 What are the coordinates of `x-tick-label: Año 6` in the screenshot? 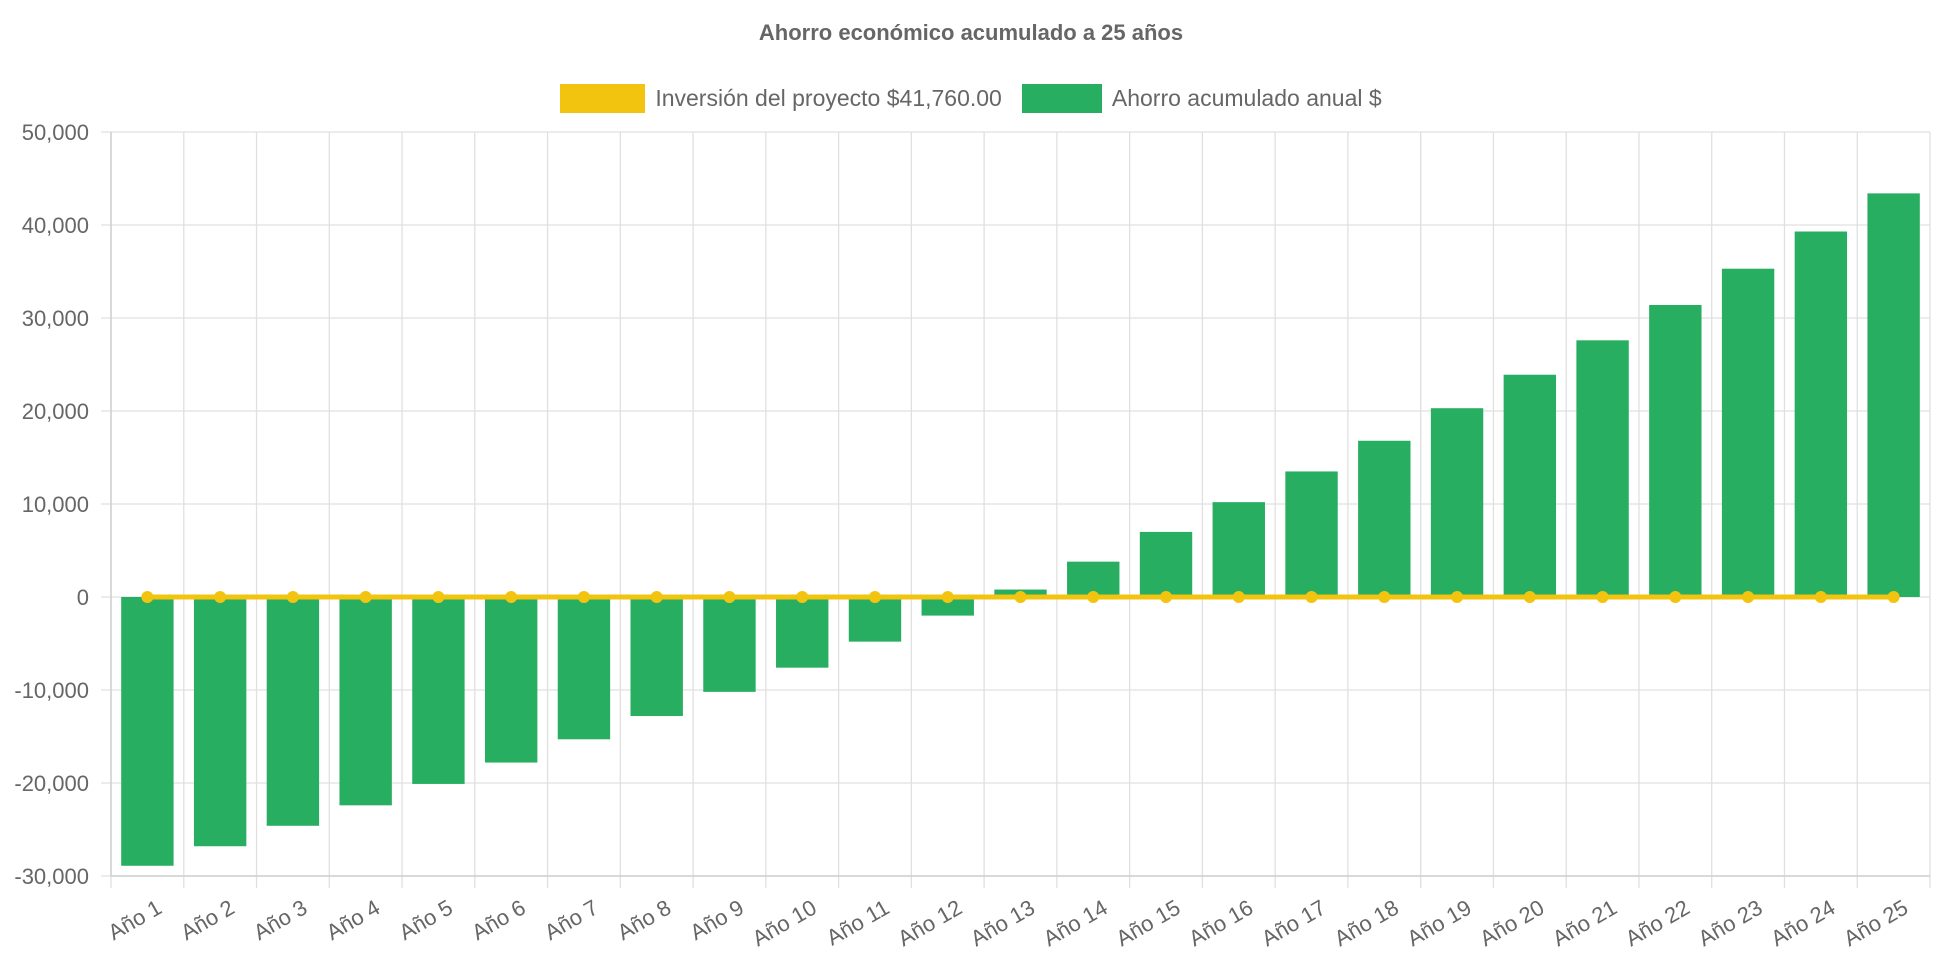 It's located at (498, 920).